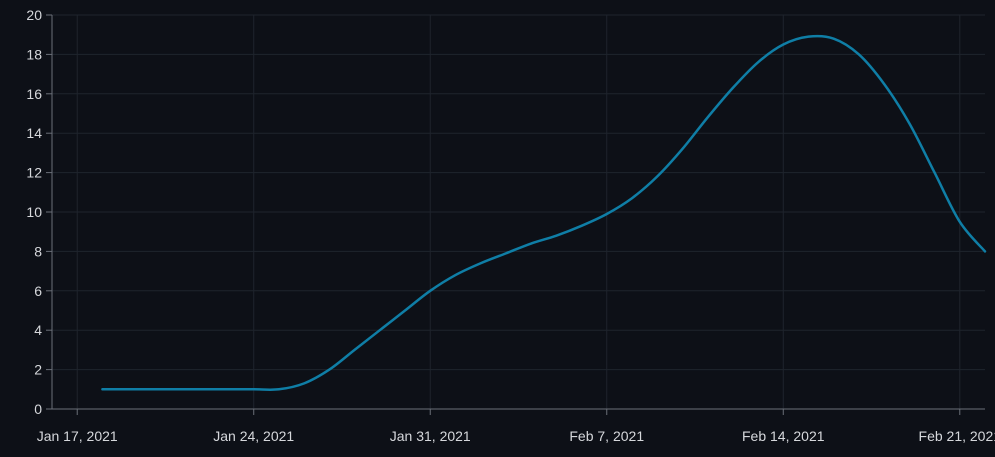 This screenshot has height=457, width=995. What do you see at coordinates (957, 436) in the screenshot?
I see `x-tick-label: Feb 21, 2021` at bounding box center [957, 436].